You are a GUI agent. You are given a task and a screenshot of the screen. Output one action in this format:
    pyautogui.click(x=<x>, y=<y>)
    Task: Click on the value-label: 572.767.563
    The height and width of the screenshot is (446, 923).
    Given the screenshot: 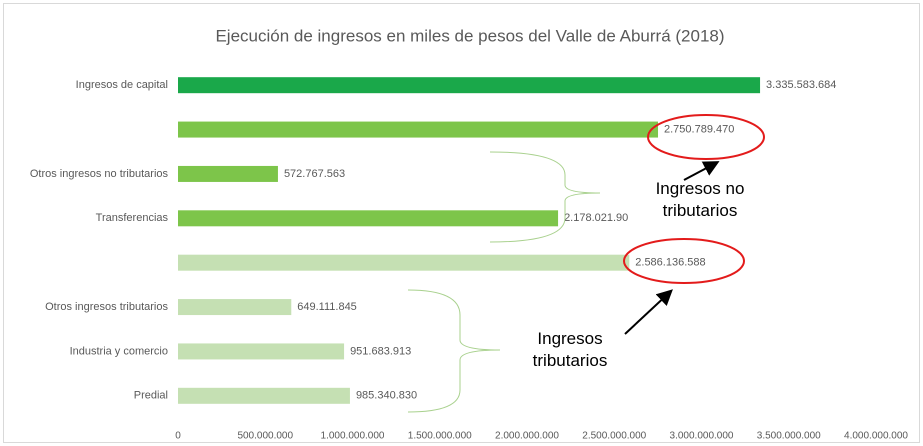 What is the action you would take?
    pyautogui.click(x=314, y=174)
    